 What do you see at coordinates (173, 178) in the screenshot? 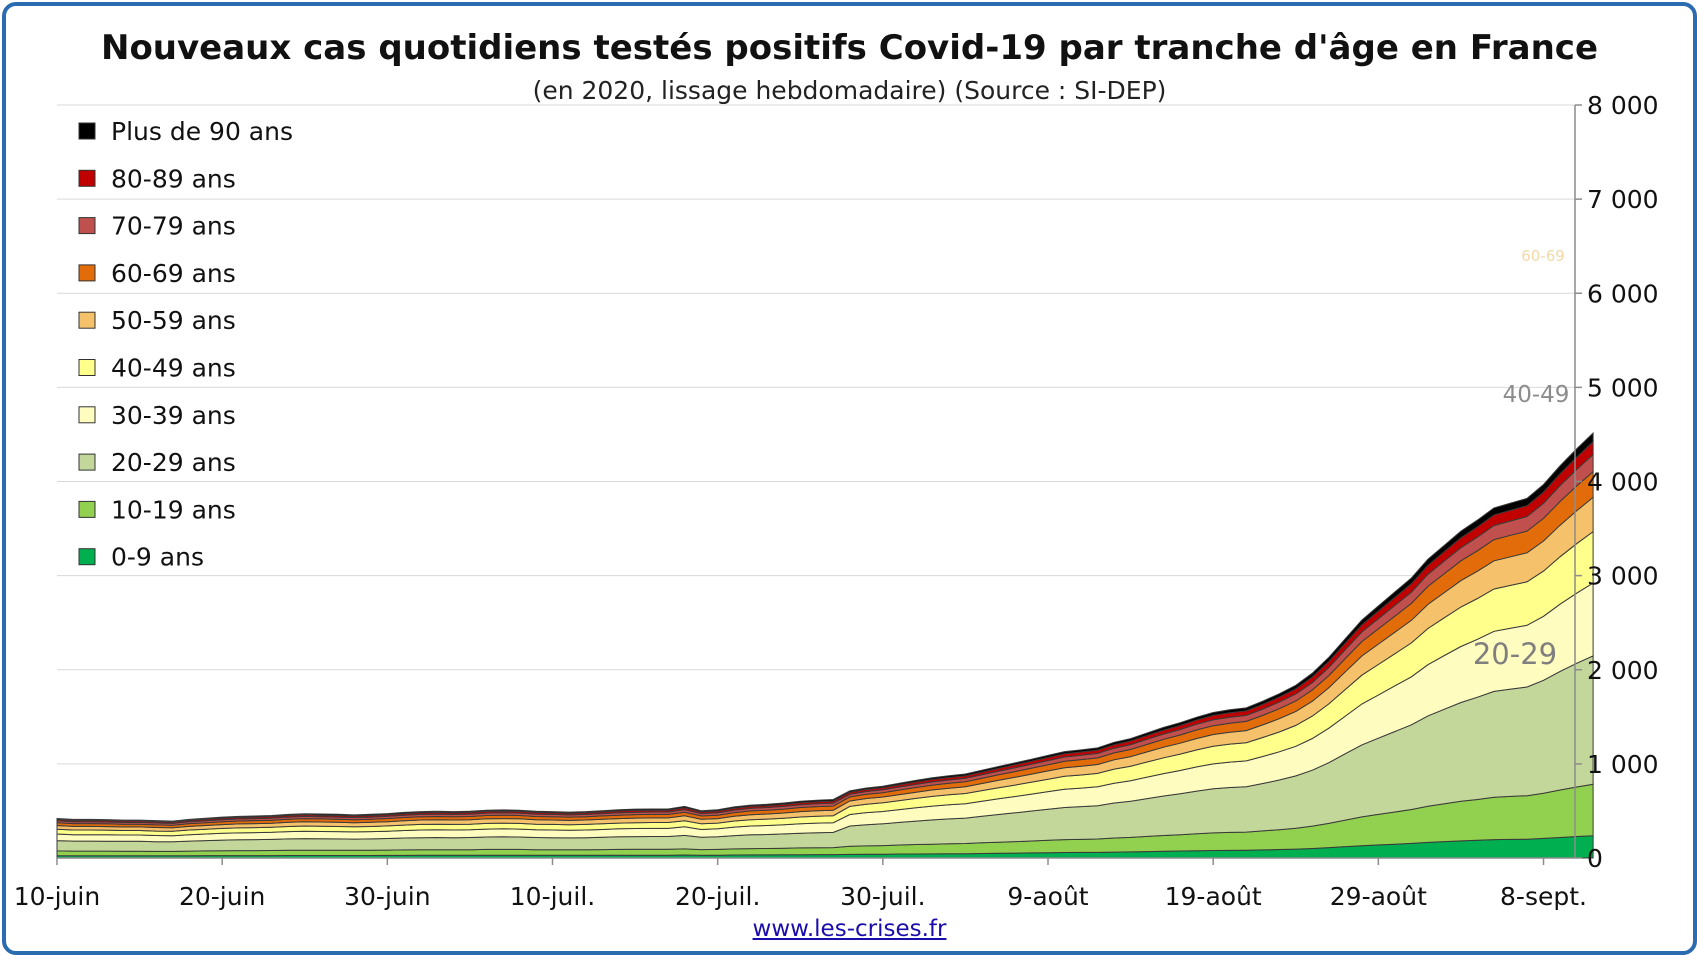
I see `legend-label: 80-89 ans` at bounding box center [173, 178].